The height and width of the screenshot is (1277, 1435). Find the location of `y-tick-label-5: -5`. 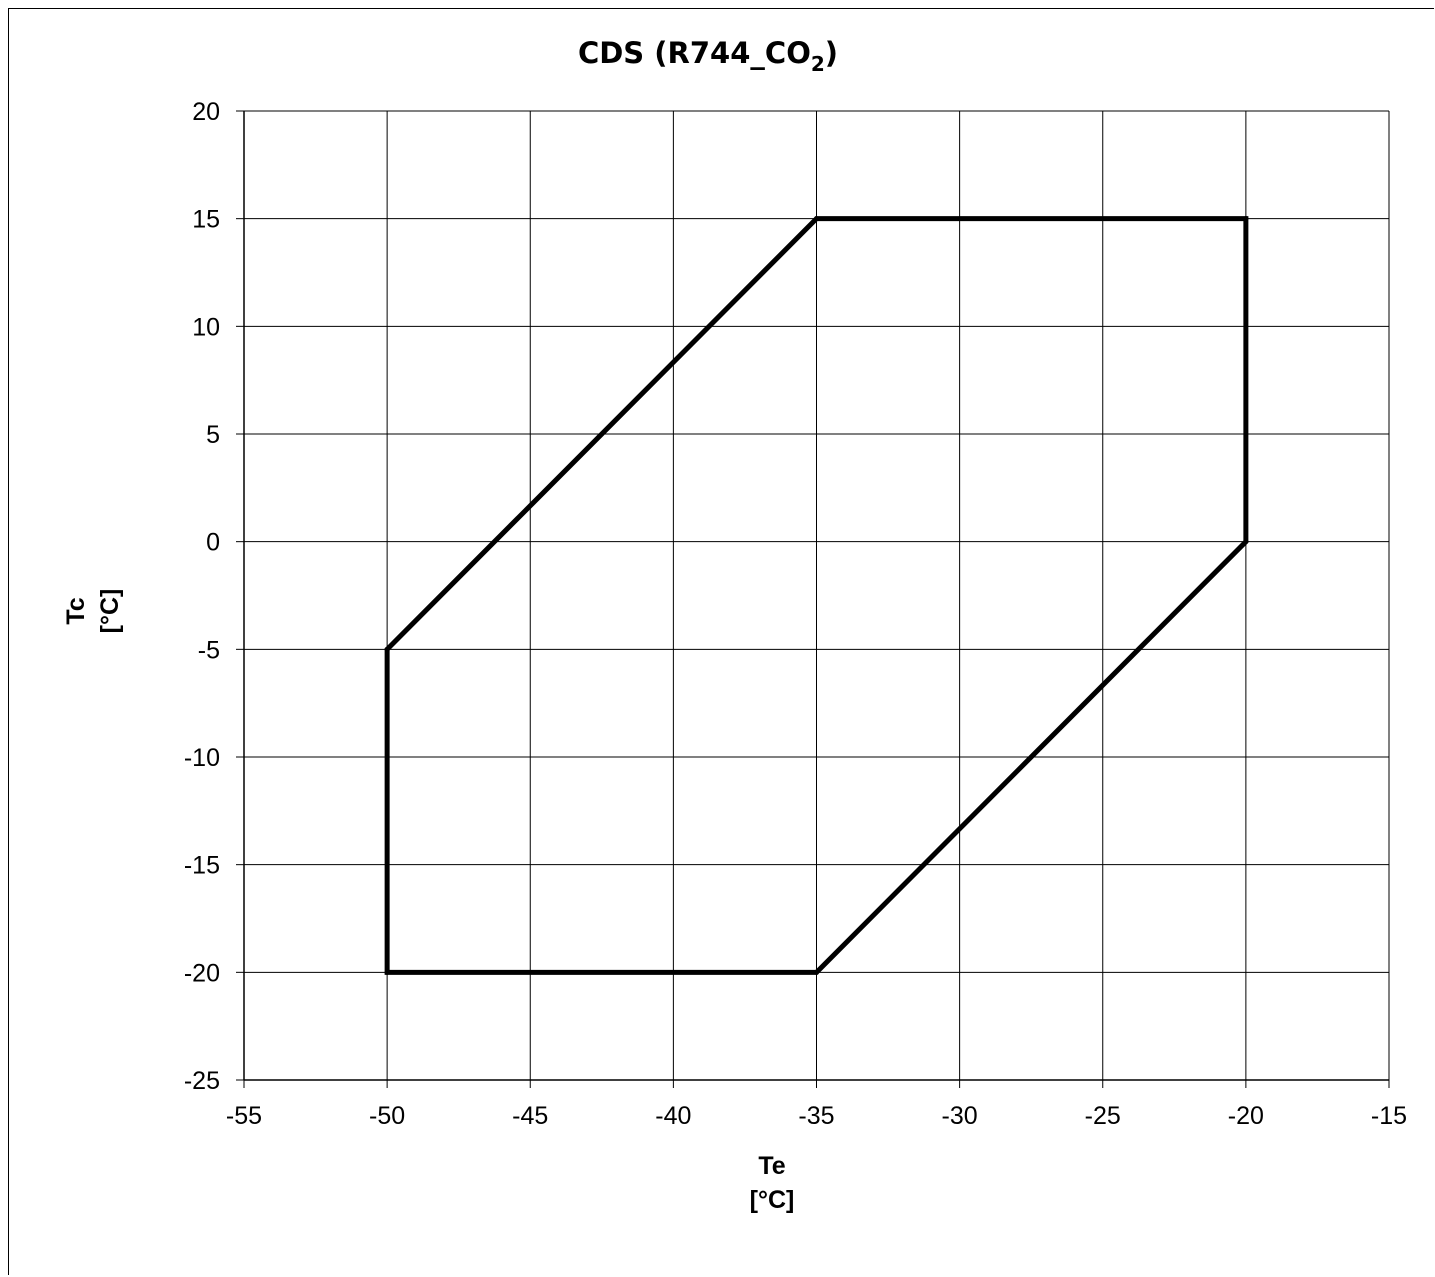

y-tick-label-5: -5 is located at coordinates (209, 650).